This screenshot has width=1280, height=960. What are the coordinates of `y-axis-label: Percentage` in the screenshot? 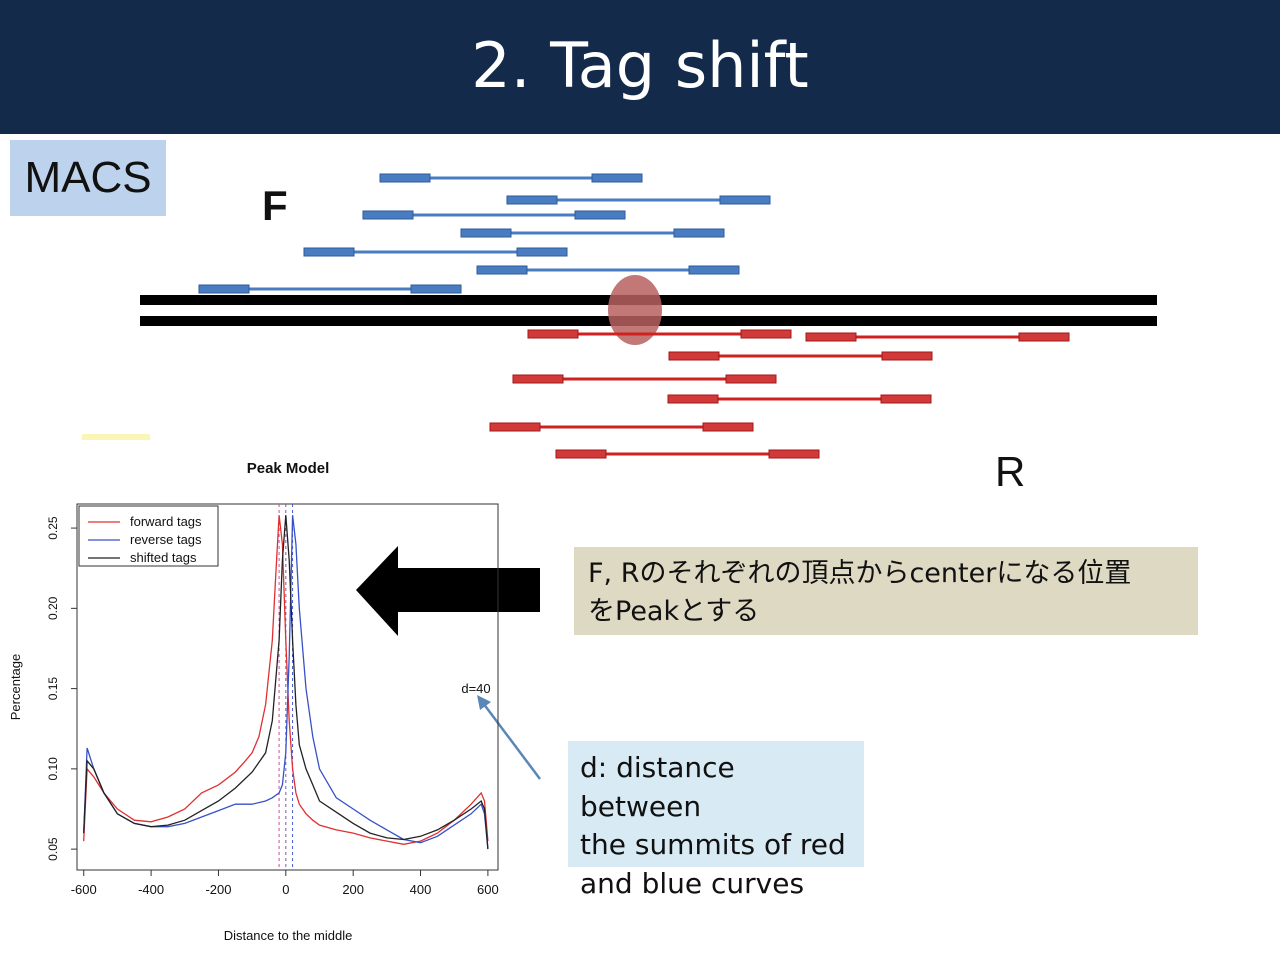 It's located at (15, 687).